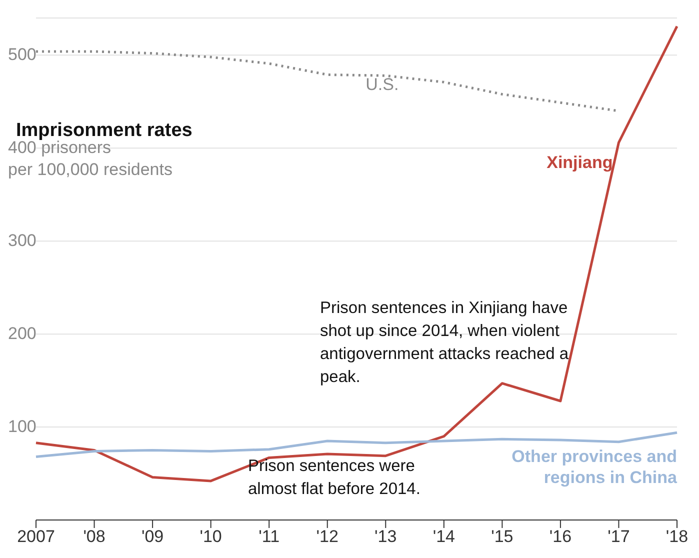 The image size is (699, 558). What do you see at coordinates (593, 467) in the screenshot?
I see `series-label: Other provinces and regions in China` at bounding box center [593, 467].